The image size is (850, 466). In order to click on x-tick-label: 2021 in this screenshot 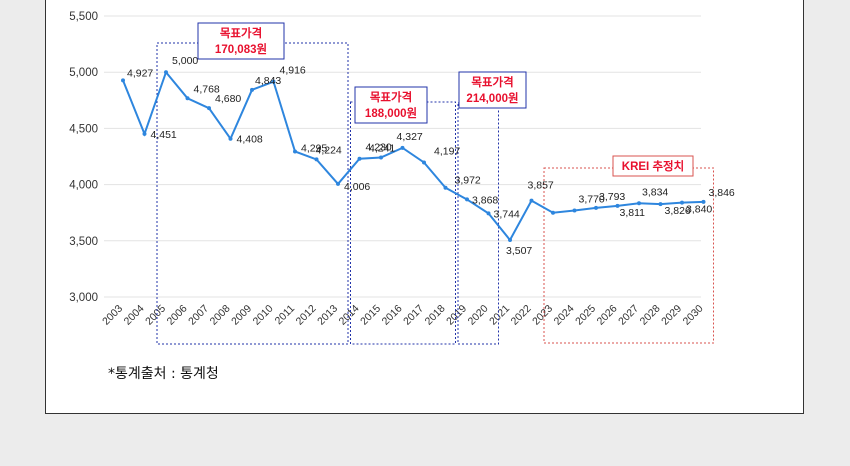, I will do `click(499, 315)`.